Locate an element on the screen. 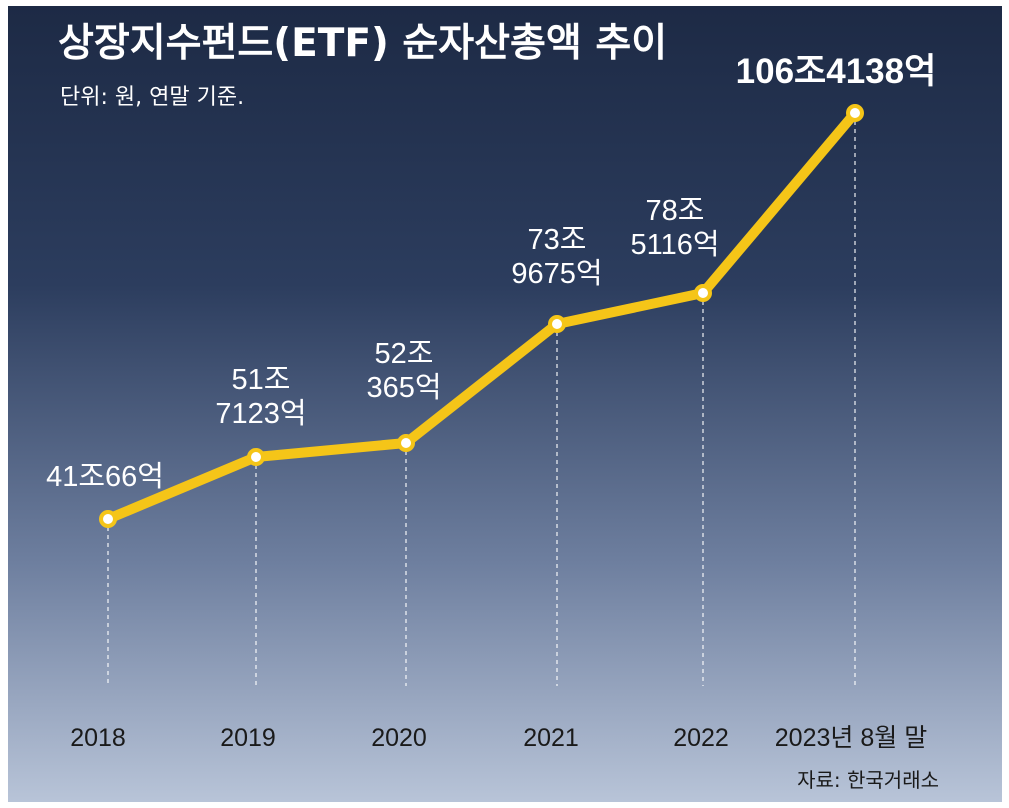 The height and width of the screenshot is (808, 1009). data-point-2022 is located at coordinates (703, 293).